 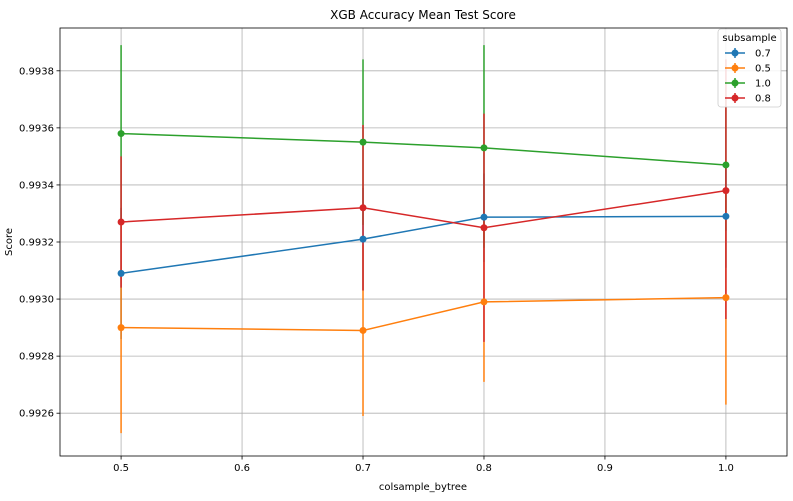 I want to click on legend-entries: 0.7 0.5 1.0 0.8, so click(x=748, y=76).